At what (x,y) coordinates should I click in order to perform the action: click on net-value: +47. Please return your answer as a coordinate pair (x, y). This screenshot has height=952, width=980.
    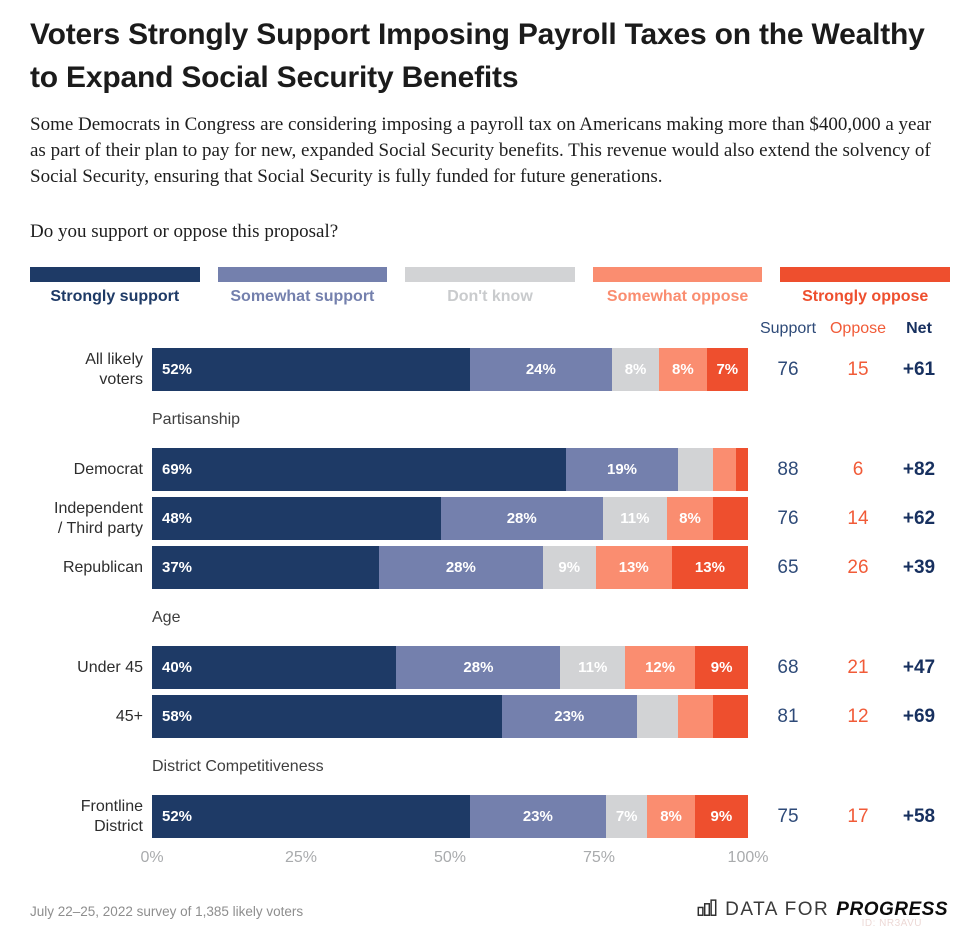
    Looking at the image, I should click on (919, 667).